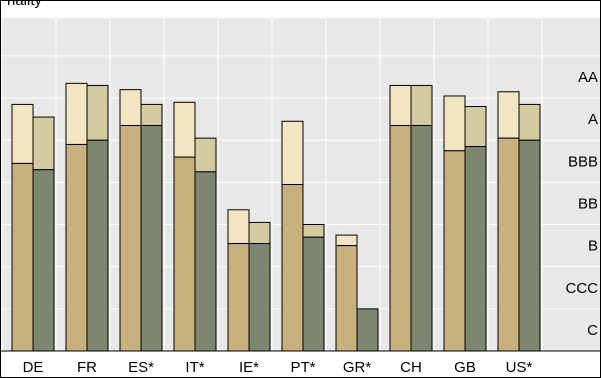 The width and height of the screenshot is (601, 378). I want to click on x-tick-label: IT*, so click(194, 367).